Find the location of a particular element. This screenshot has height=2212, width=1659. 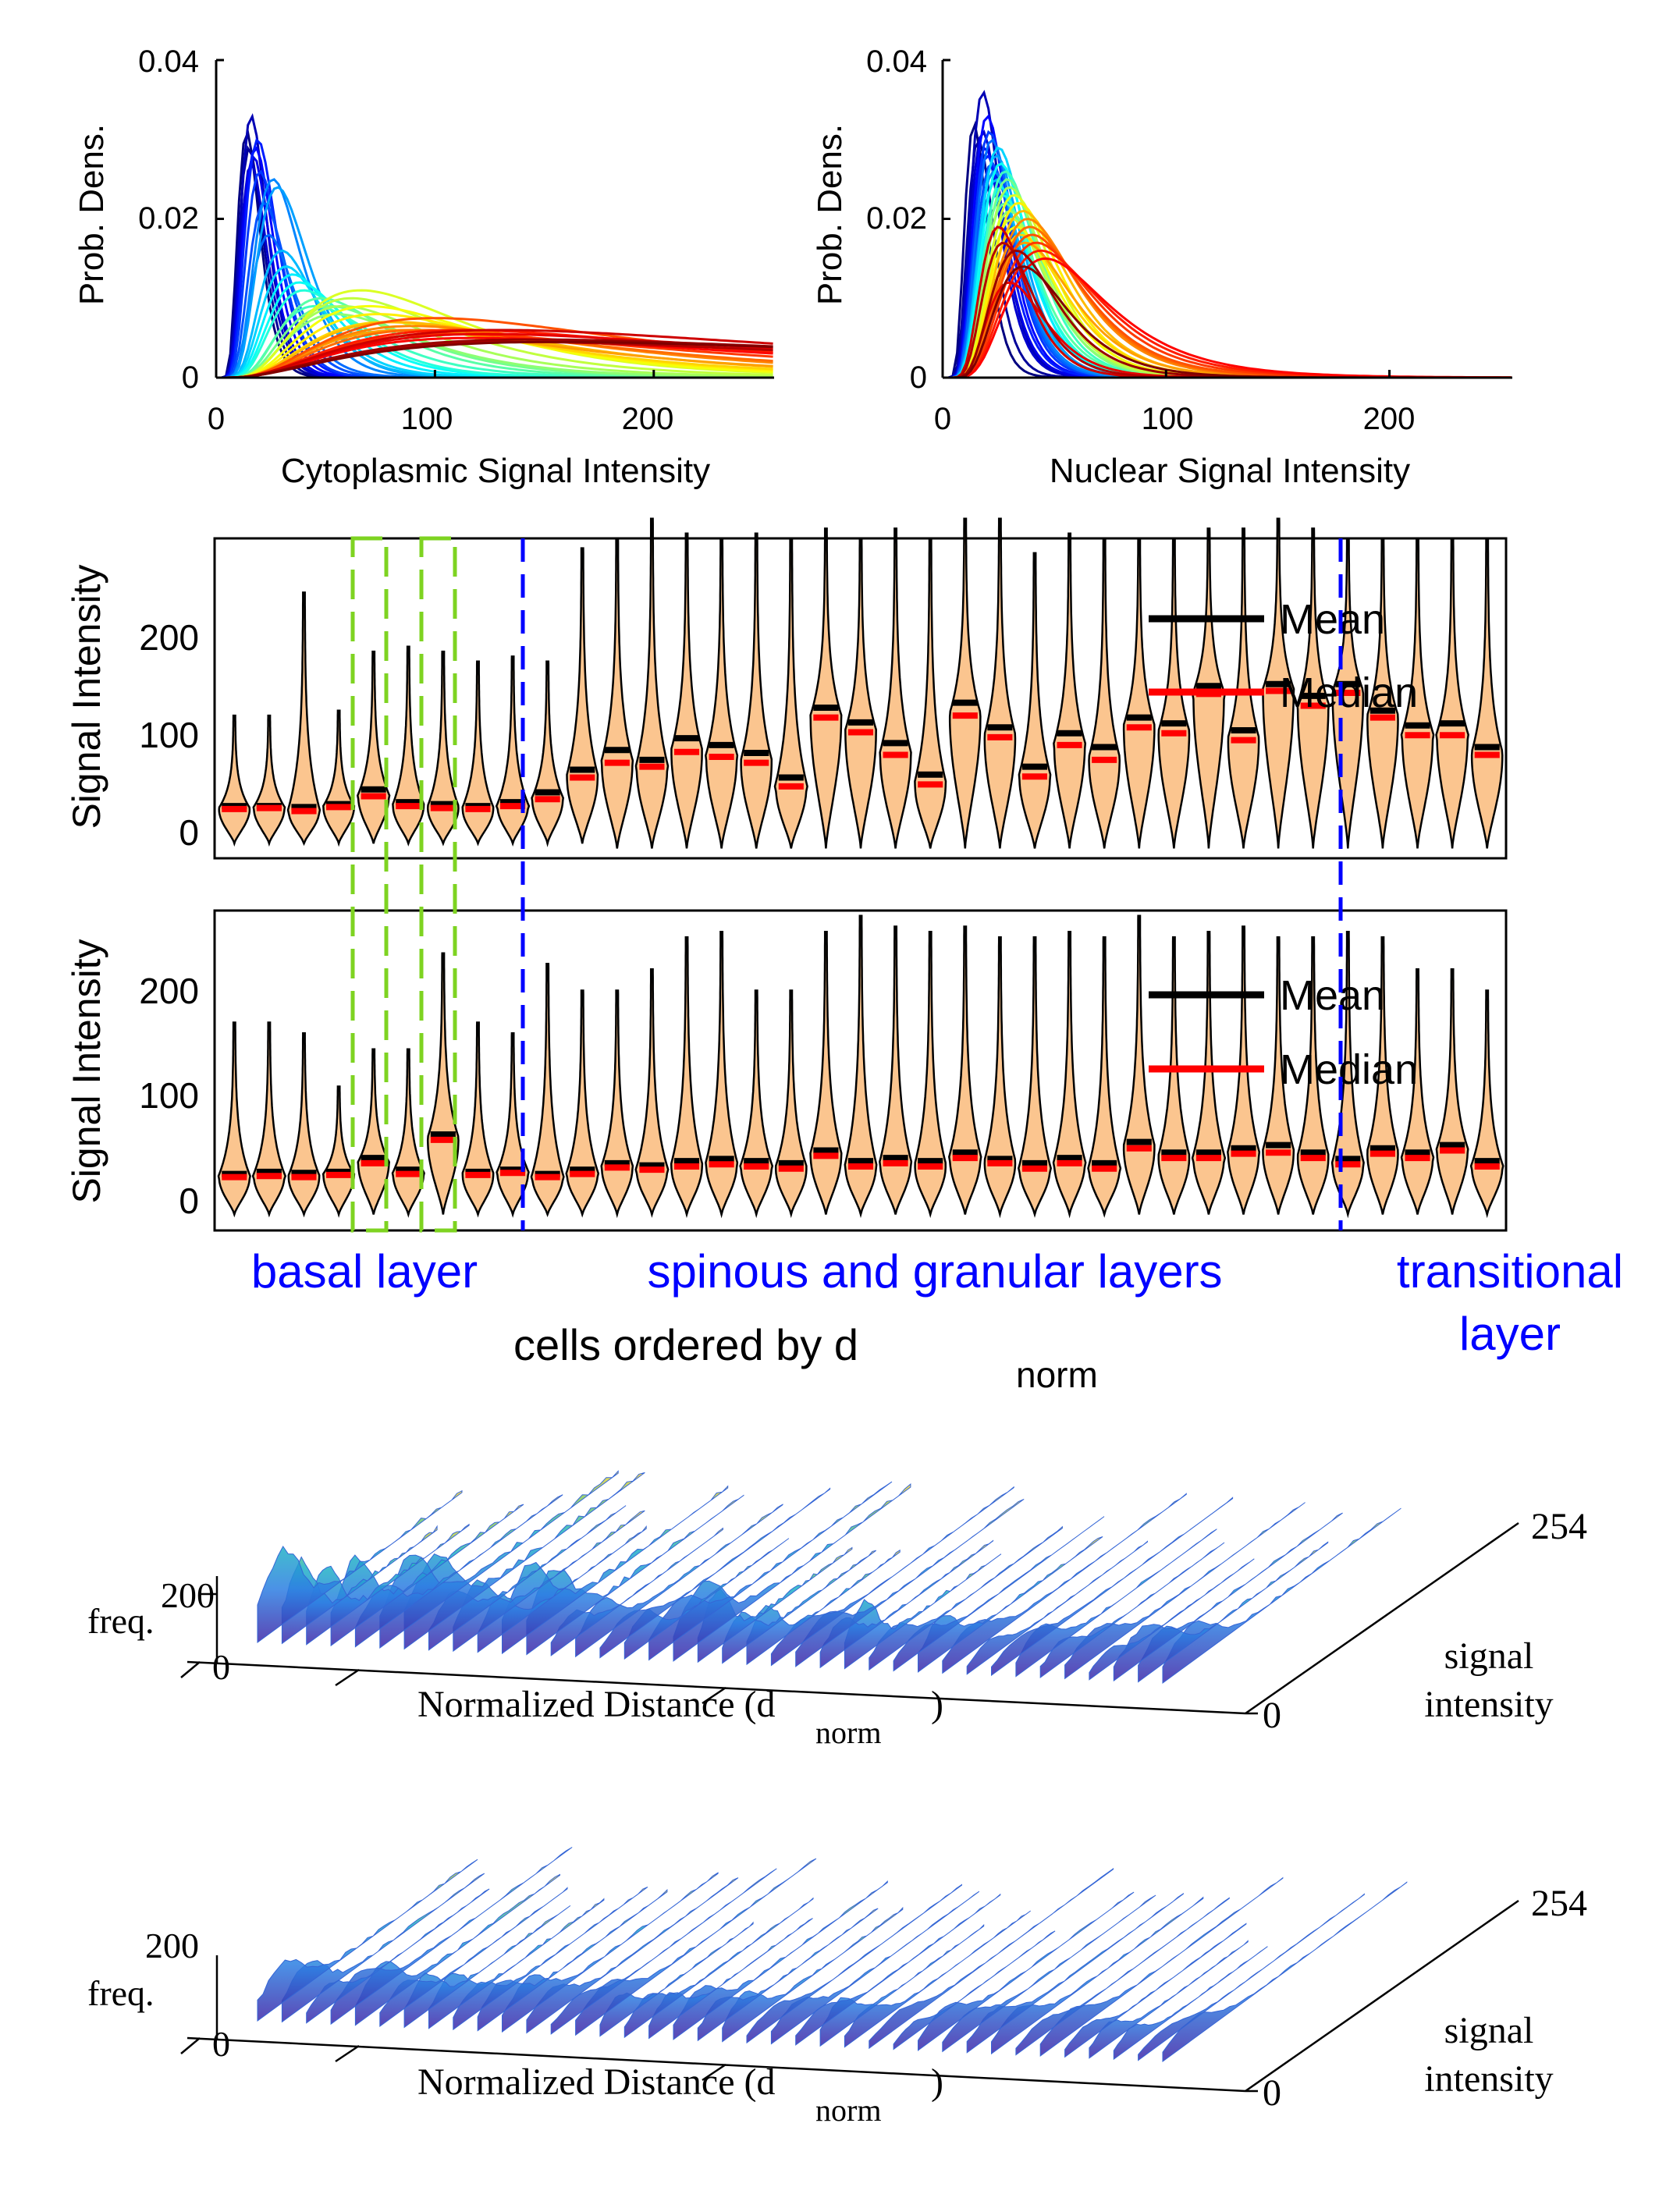

nuc-violins is located at coordinates (860, 1066).